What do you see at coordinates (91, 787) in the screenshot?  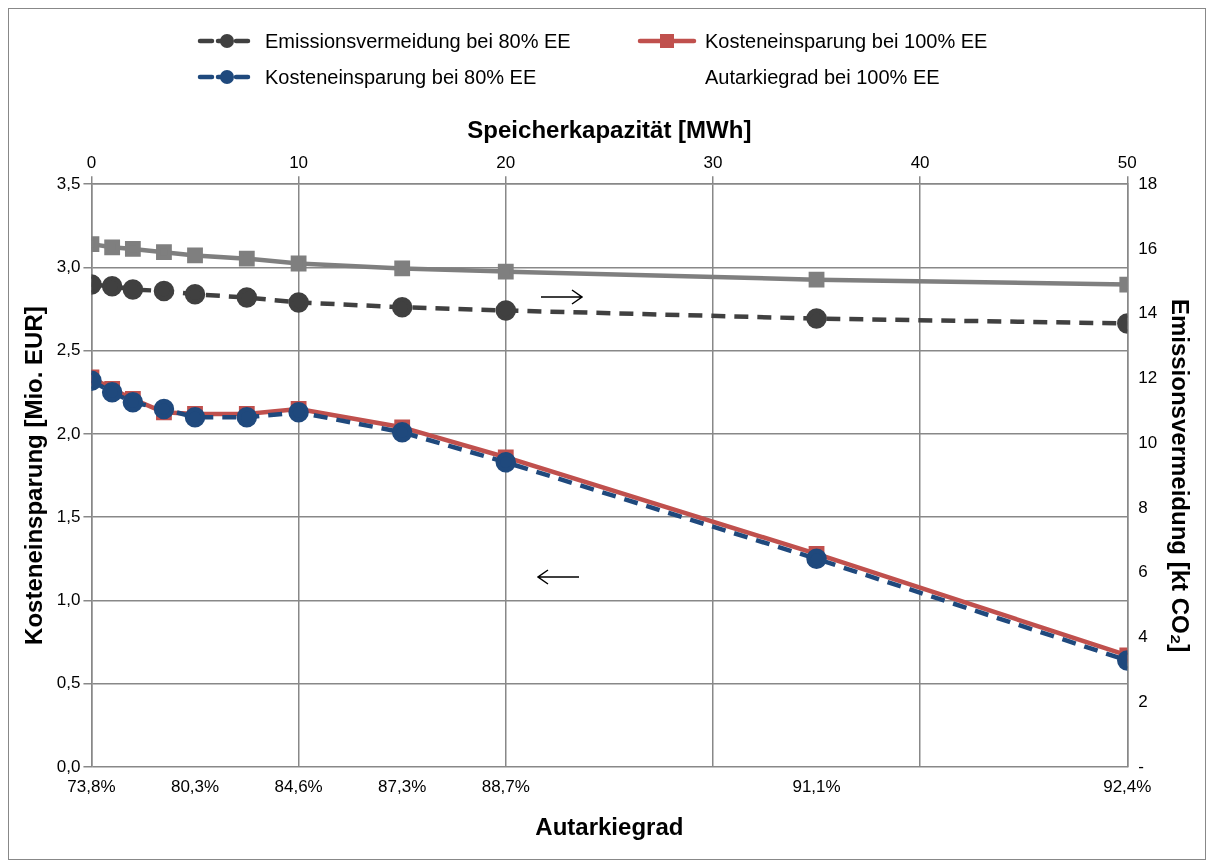 I see `text: 73,8%` at bounding box center [91, 787].